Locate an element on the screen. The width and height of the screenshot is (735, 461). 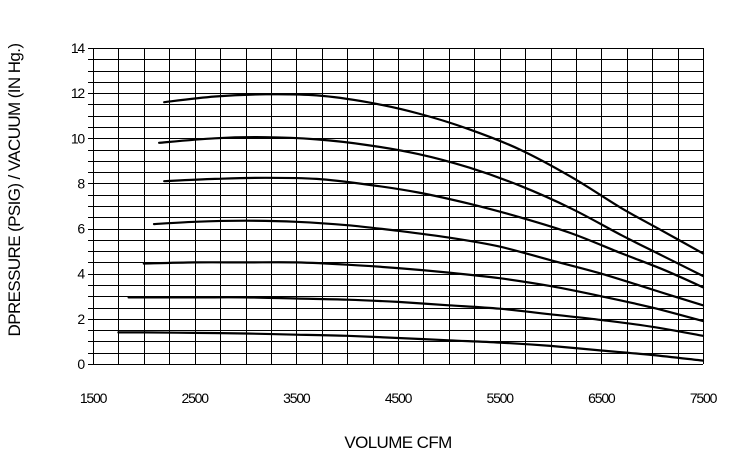
y-tick-label: 4 is located at coordinates (81, 274).